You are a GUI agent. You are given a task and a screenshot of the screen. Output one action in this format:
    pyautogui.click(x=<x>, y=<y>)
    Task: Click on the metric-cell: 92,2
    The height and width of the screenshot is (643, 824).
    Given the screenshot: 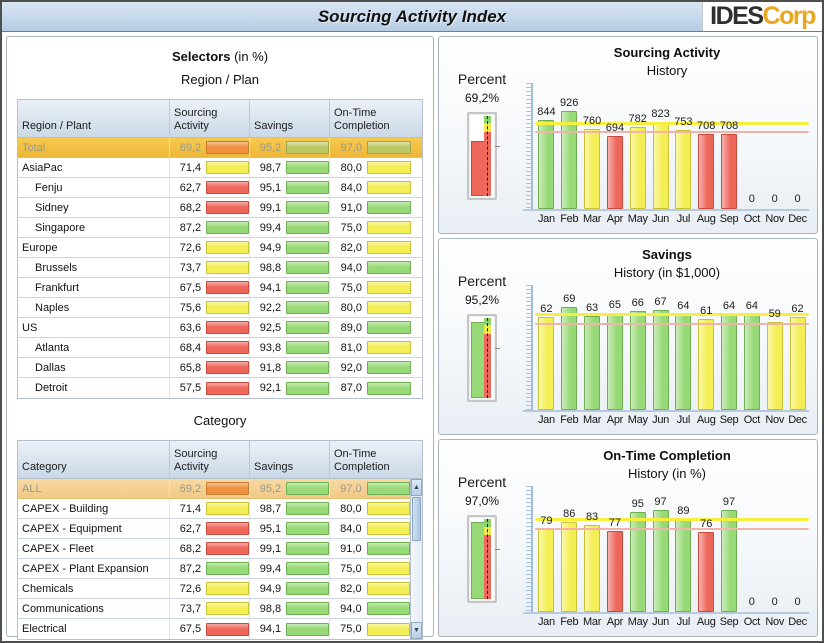 What is the action you would take?
    pyautogui.click(x=290, y=307)
    